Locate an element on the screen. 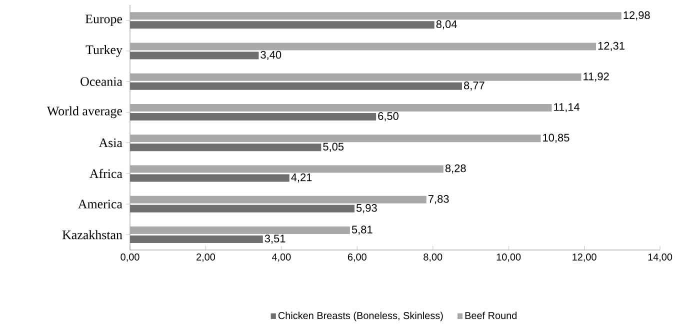 The image size is (687, 333). data-label: 5,81 is located at coordinates (362, 230).